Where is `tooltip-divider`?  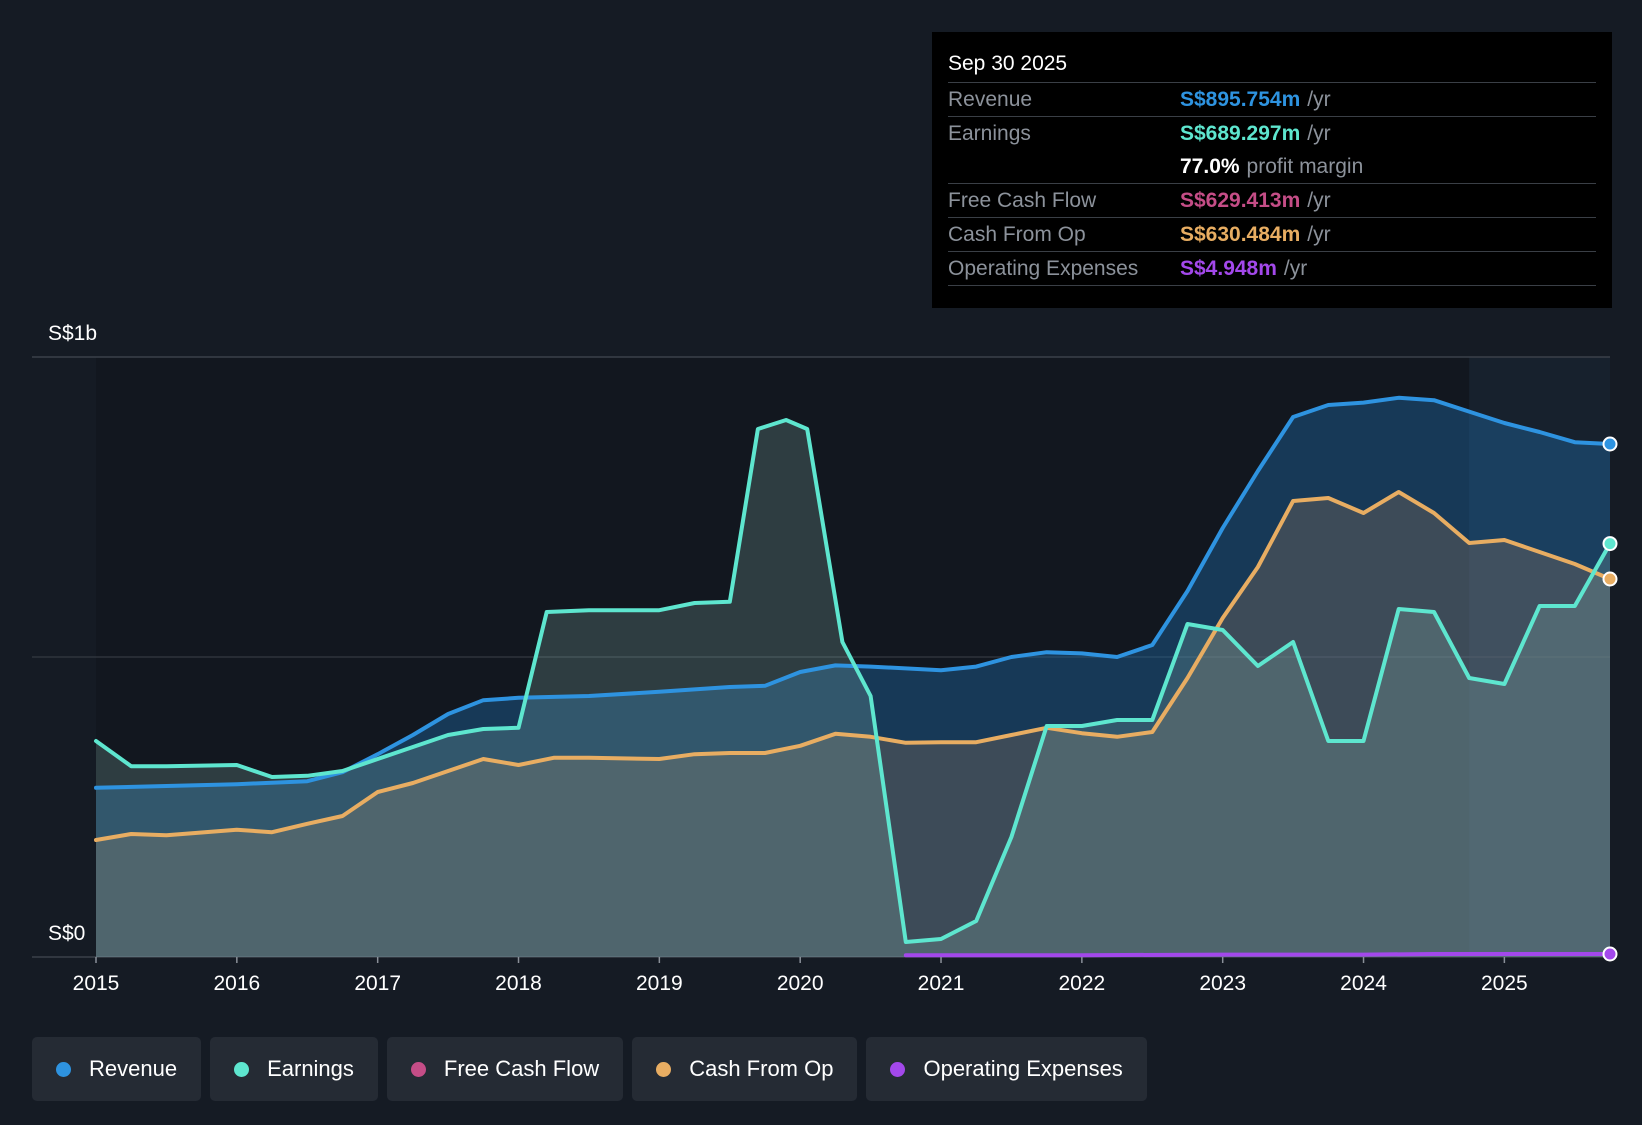 tooltip-divider is located at coordinates (1272, 285).